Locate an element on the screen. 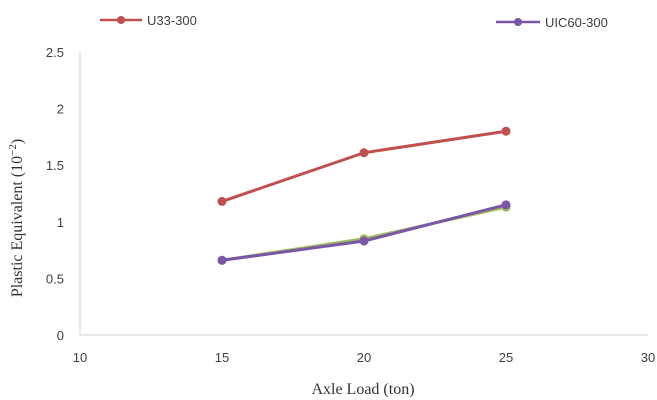 This screenshot has height=400, width=657. y-tick-label: 0.5 is located at coordinates (55, 278).